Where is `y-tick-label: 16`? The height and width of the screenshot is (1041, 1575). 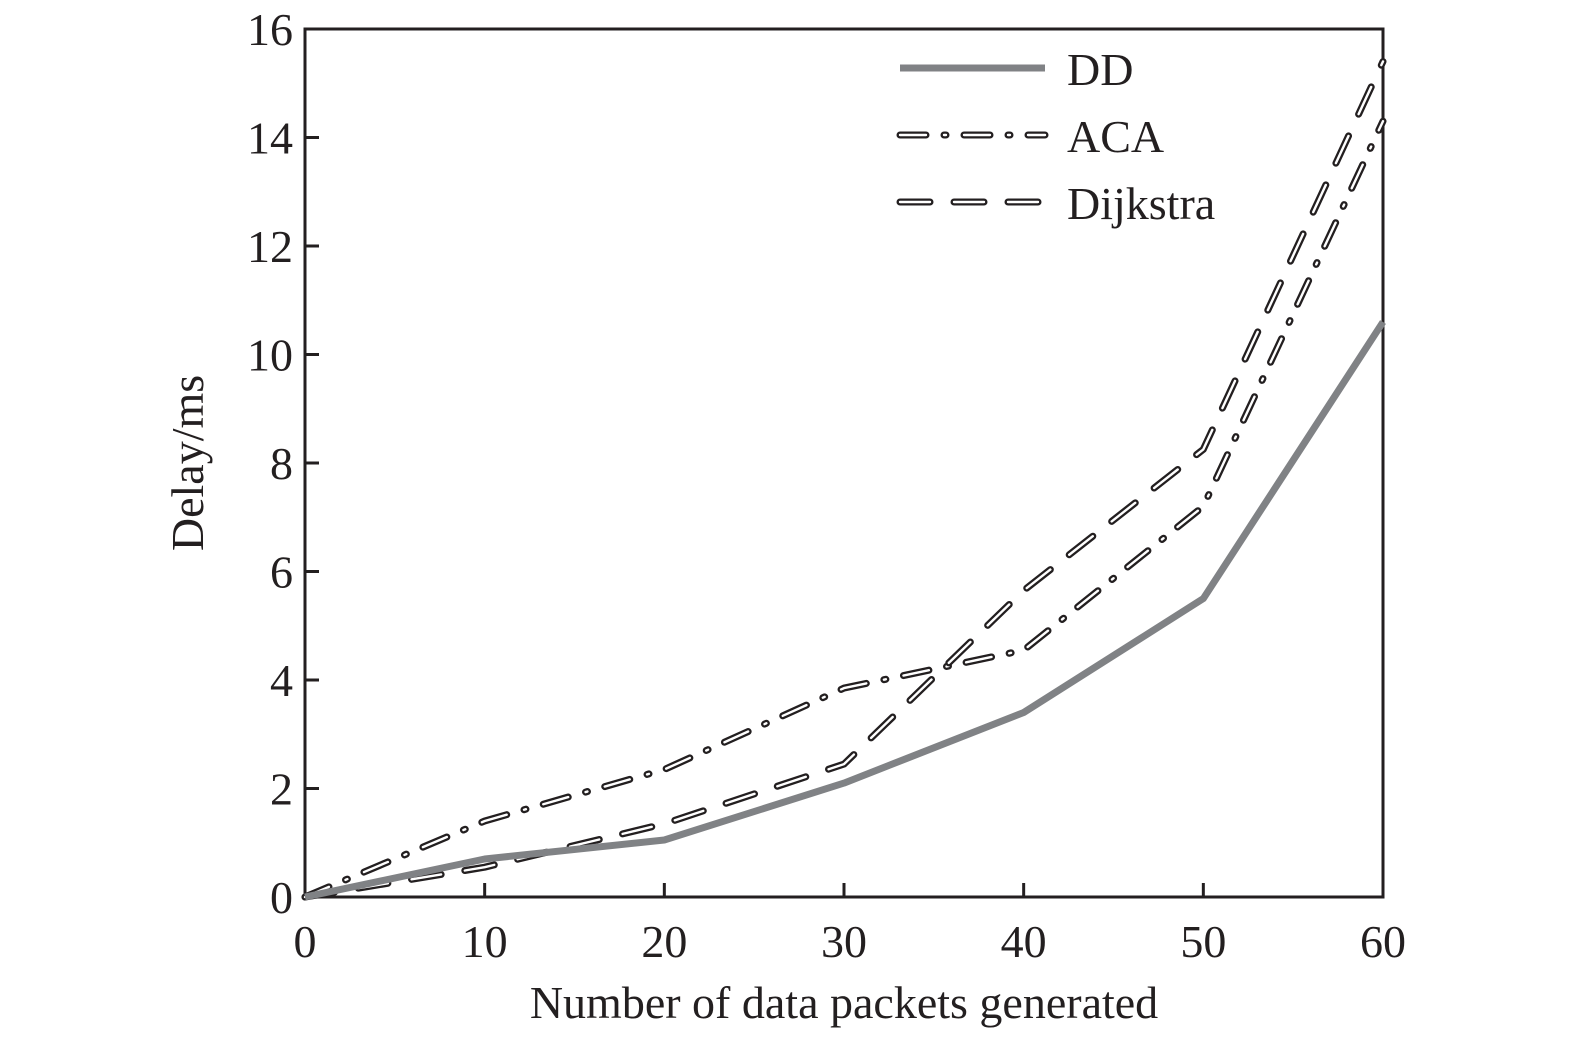 y-tick-label: 16 is located at coordinates (270, 29).